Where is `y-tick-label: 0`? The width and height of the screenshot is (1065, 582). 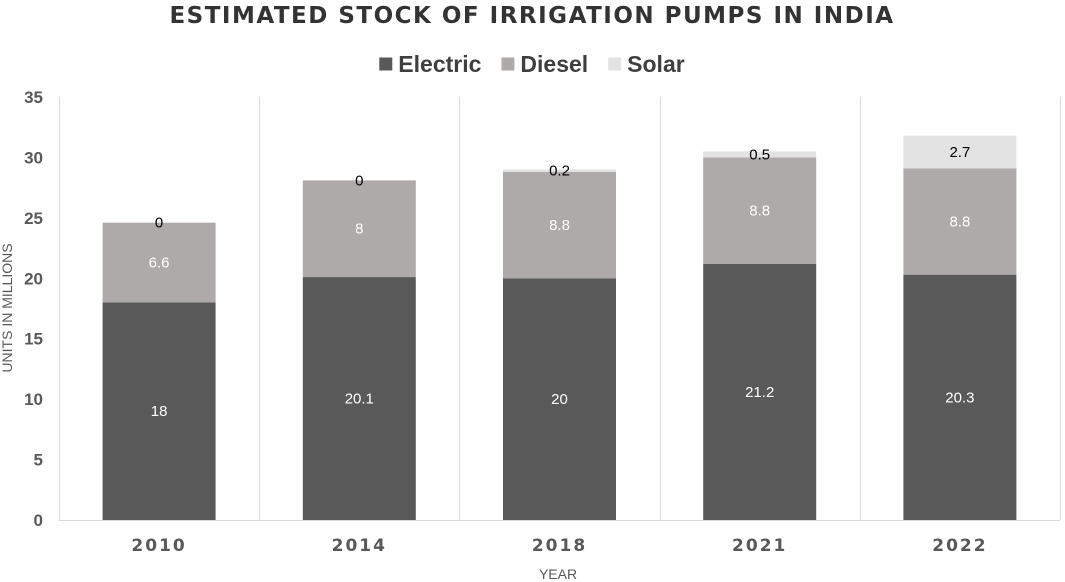
y-tick-label: 0 is located at coordinates (38, 520).